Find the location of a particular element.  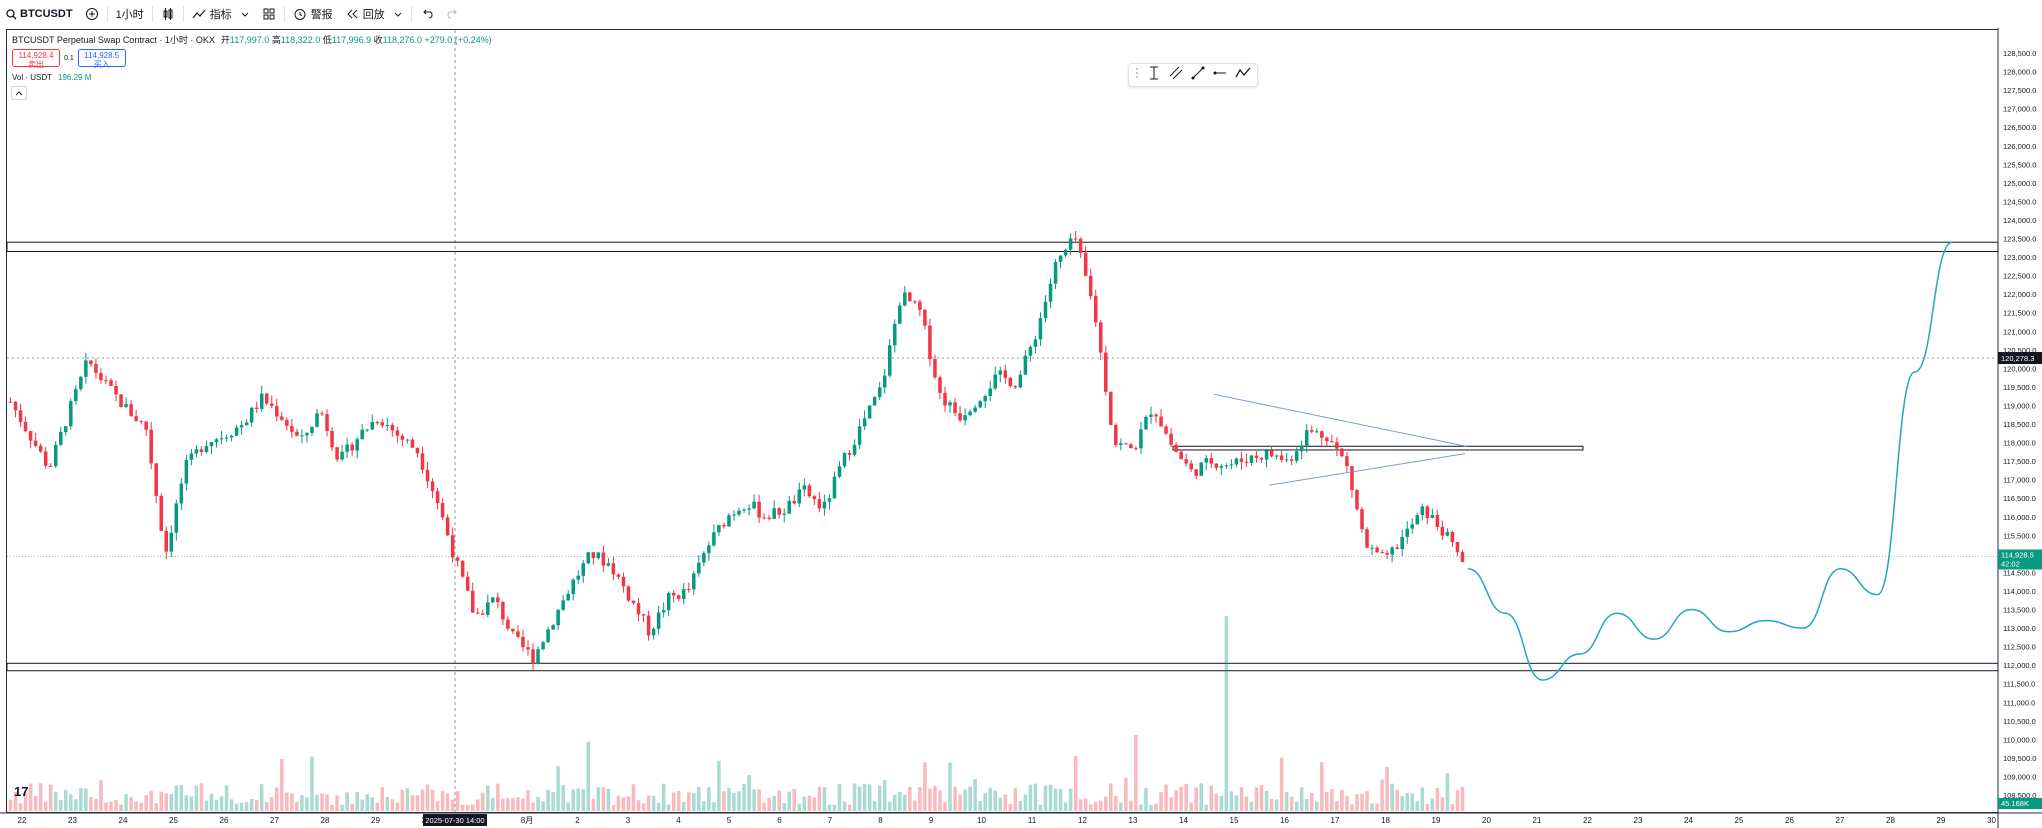

path-icon is located at coordinates (1243, 75).